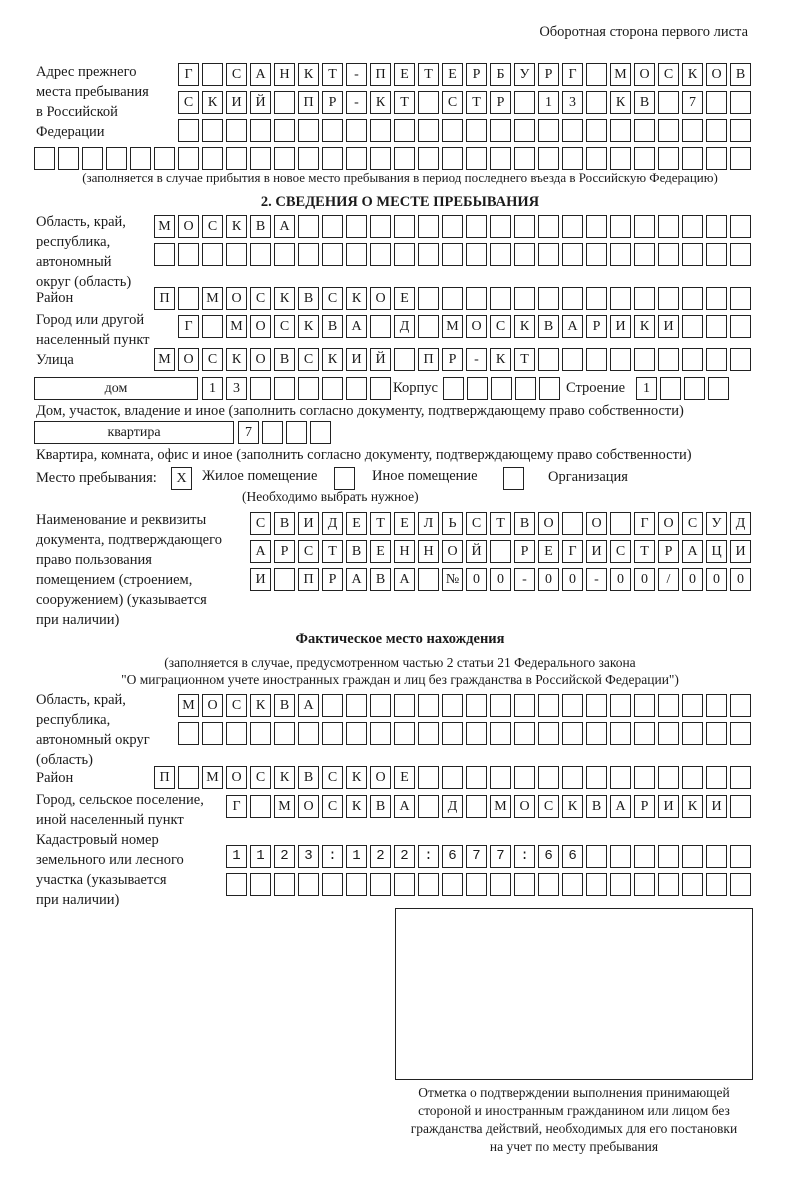 The image size is (800, 1180). What do you see at coordinates (428, 551) in the screenshot?
I see `char-cell: Н` at bounding box center [428, 551].